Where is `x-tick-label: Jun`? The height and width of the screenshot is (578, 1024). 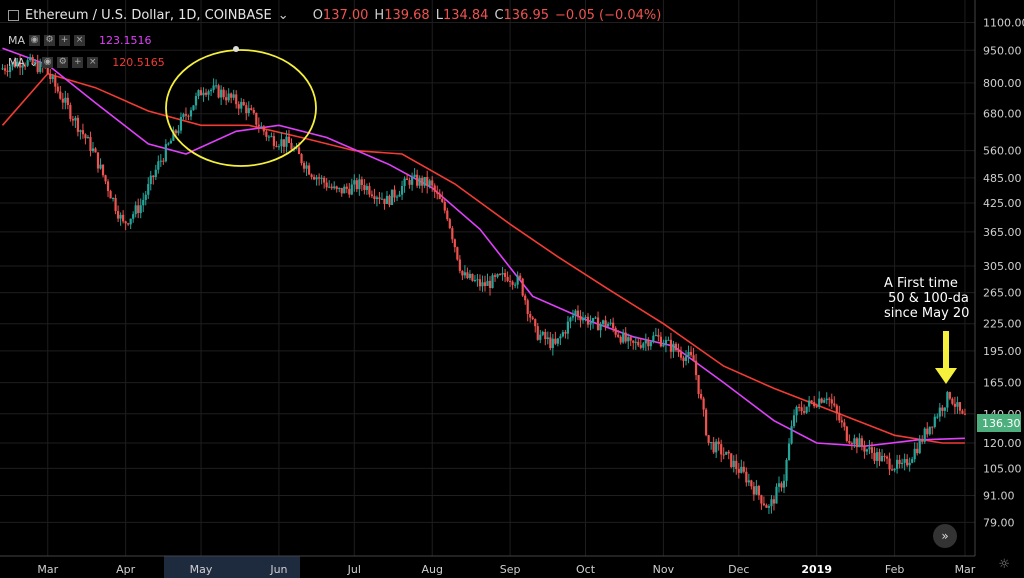
x-tick-label: Jun is located at coordinates (278, 569).